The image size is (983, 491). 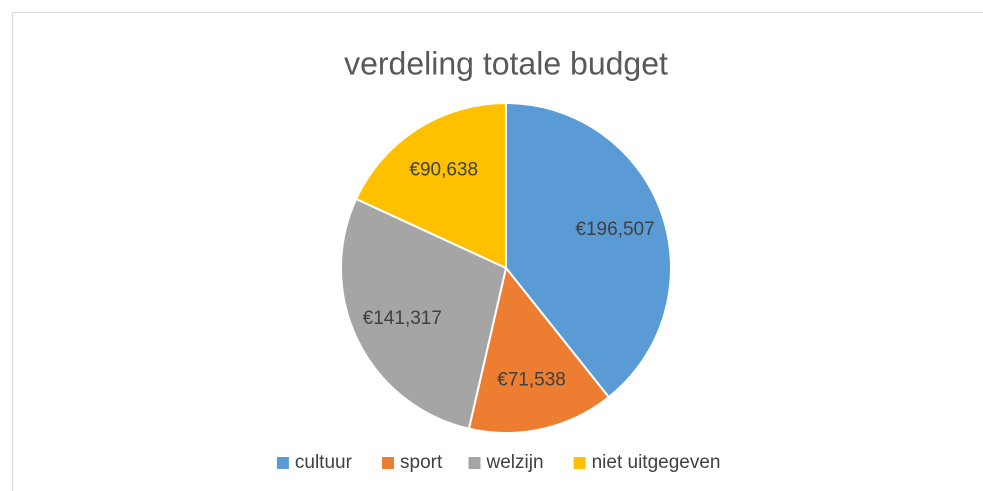 I want to click on data-label: €141,317, so click(x=402, y=318).